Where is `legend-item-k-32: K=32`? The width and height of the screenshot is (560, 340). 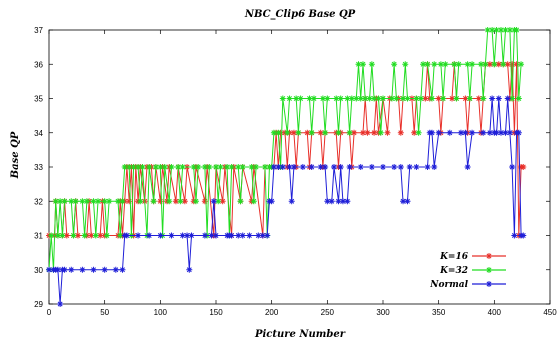
legend-item-k-32: K=32 is located at coordinates (472, 271).